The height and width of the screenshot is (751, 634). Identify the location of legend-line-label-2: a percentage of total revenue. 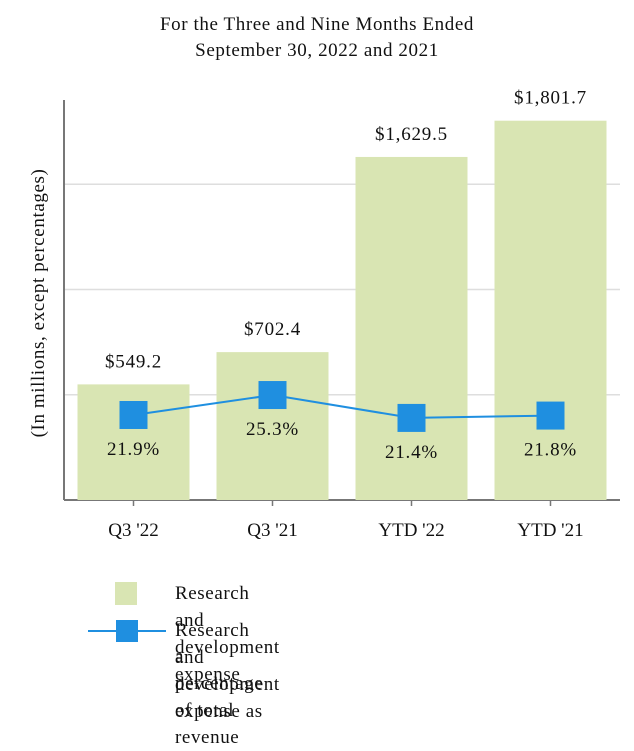
(219, 697).